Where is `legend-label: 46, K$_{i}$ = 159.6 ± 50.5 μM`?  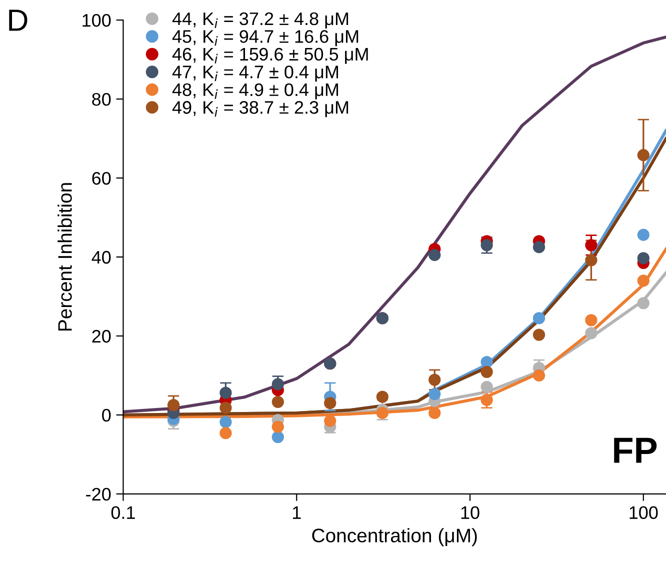
legend-label: 46, K$_{i}$ = 159.6 ± 50.5 μM is located at coordinates (270, 56).